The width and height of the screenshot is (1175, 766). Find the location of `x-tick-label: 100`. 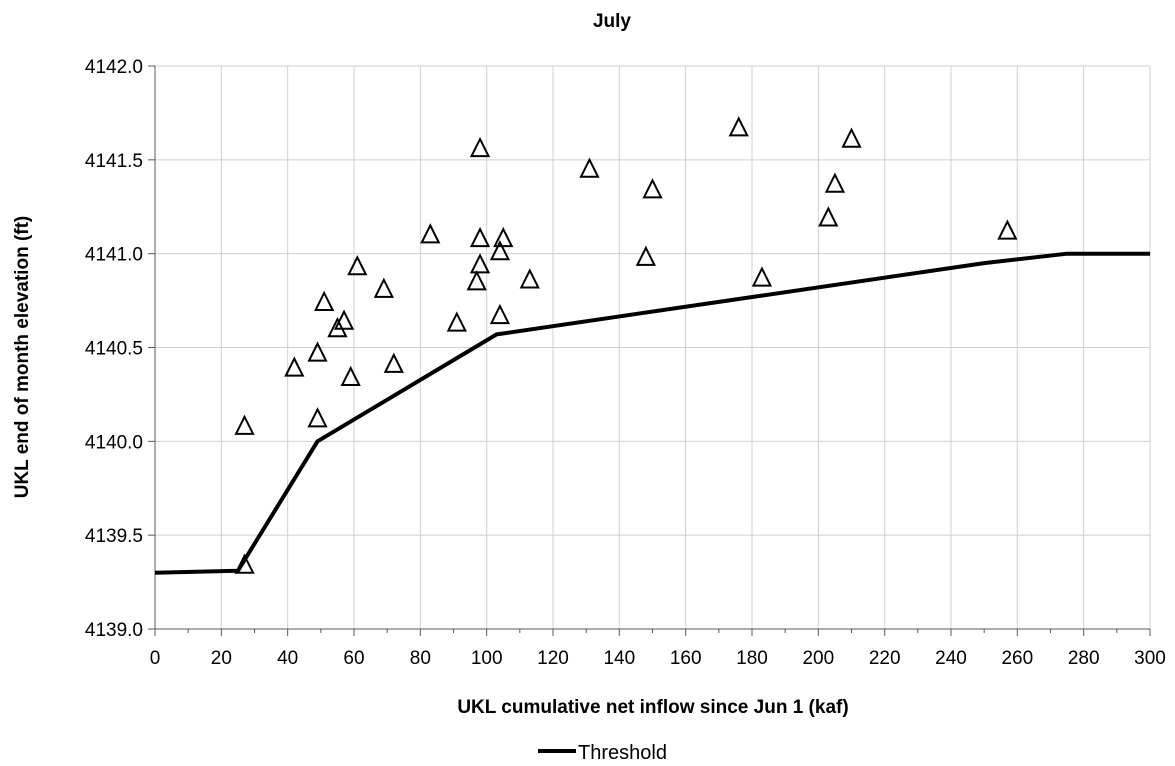

x-tick-label: 100 is located at coordinates (487, 658).